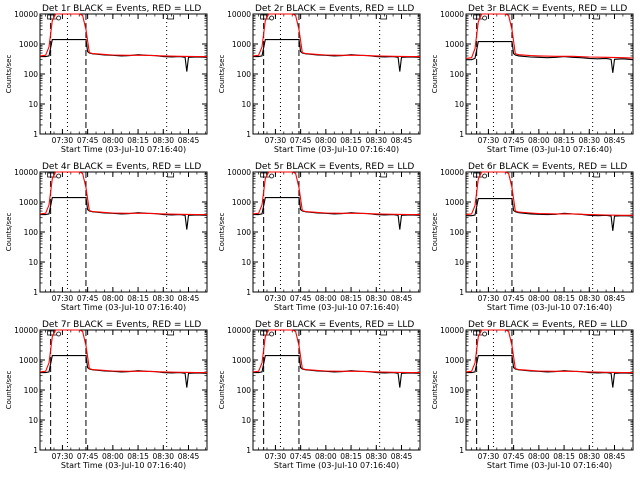  What do you see at coordinates (550, 57) in the screenshot?
I see `events-series-line` at bounding box center [550, 57].